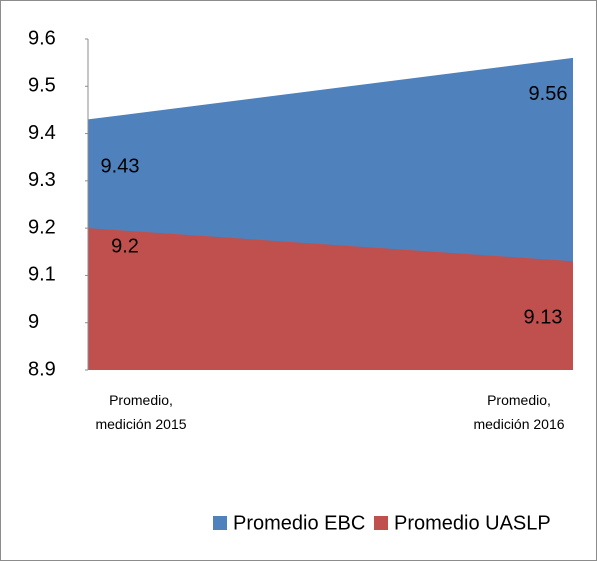 This screenshot has width=597, height=561. What do you see at coordinates (299, 523) in the screenshot?
I see `legend-label: Promedio EBC` at bounding box center [299, 523].